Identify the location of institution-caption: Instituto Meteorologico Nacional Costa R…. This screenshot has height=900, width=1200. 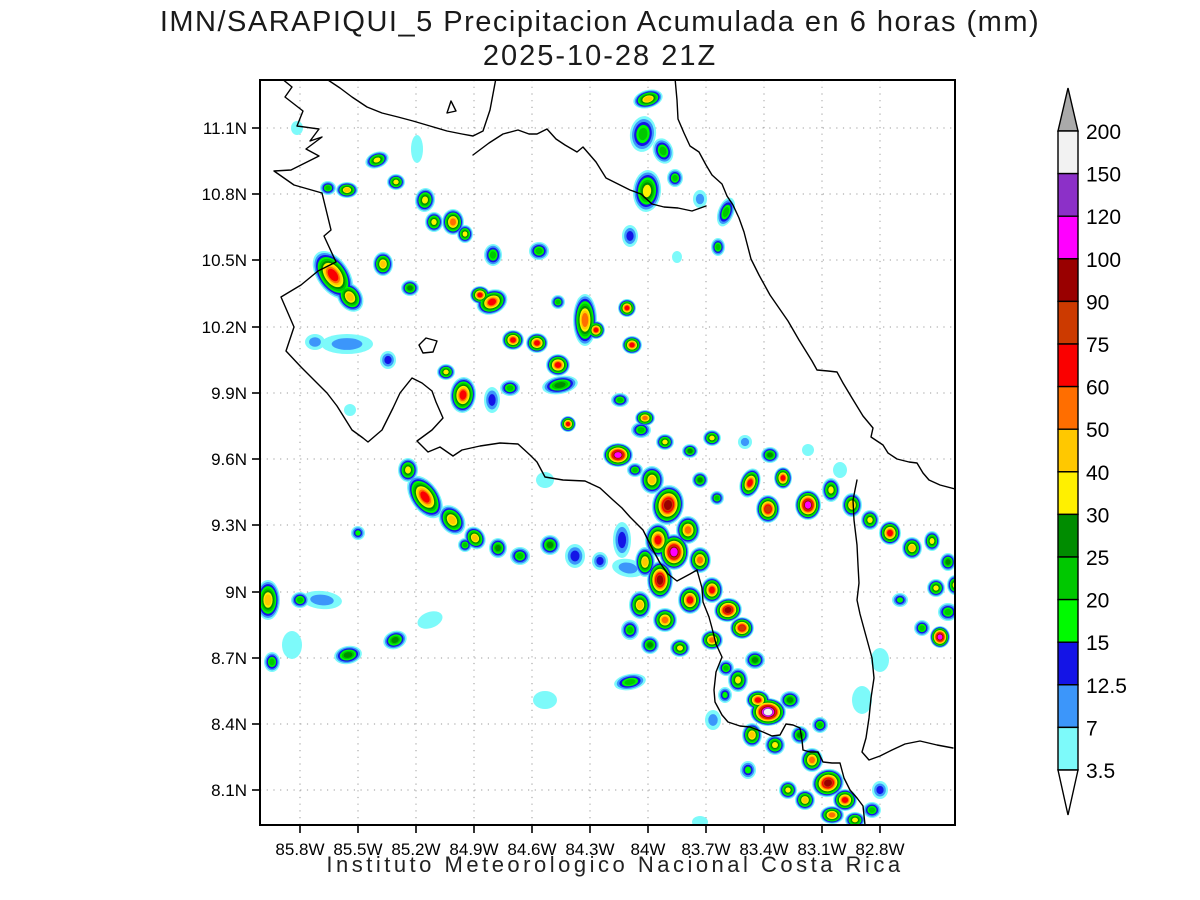
(615, 864).